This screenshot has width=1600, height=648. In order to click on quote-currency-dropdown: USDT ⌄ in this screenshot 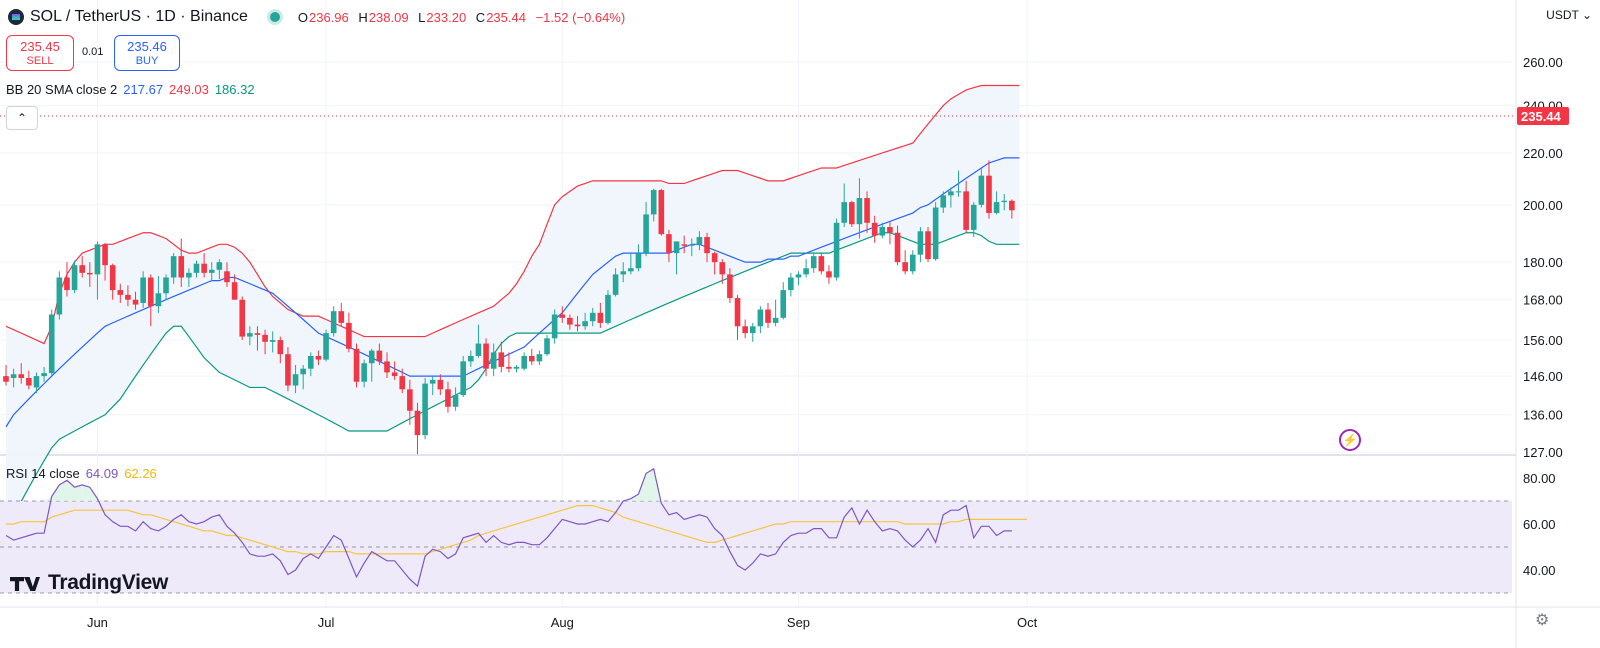, I will do `click(1569, 15)`.